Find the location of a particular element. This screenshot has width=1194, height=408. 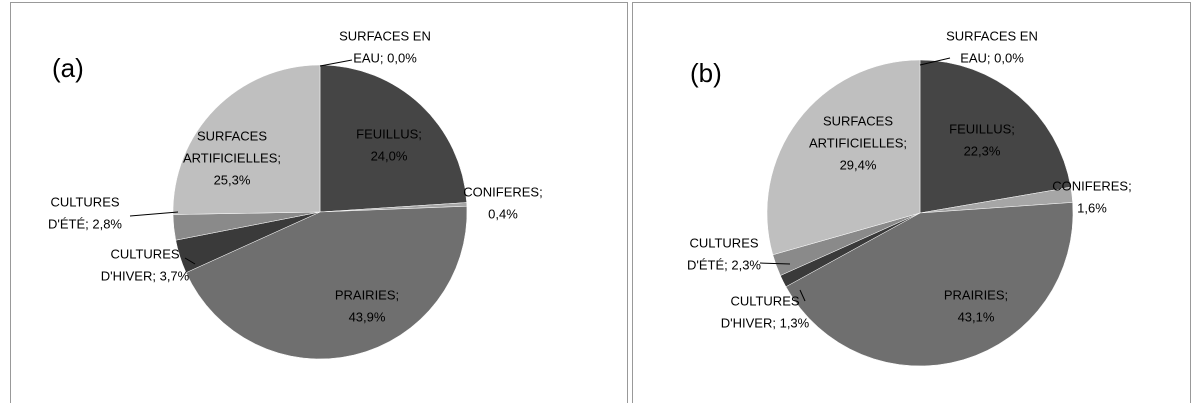

chart-title: (a) is located at coordinates (68, 68).